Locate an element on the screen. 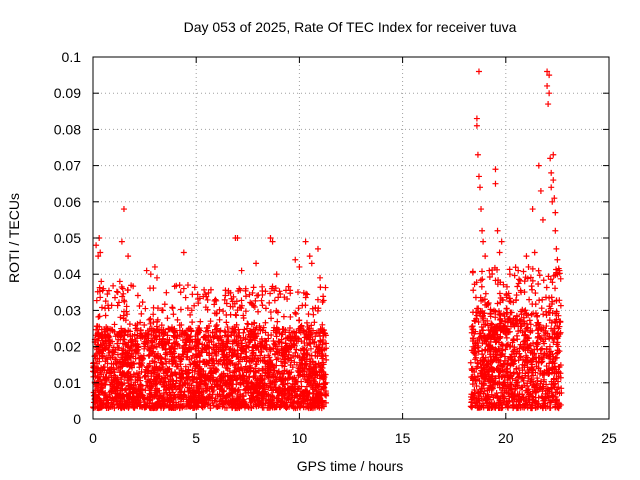 This screenshot has width=640, height=480. y-tick-label: 0.08 is located at coordinates (67, 129).